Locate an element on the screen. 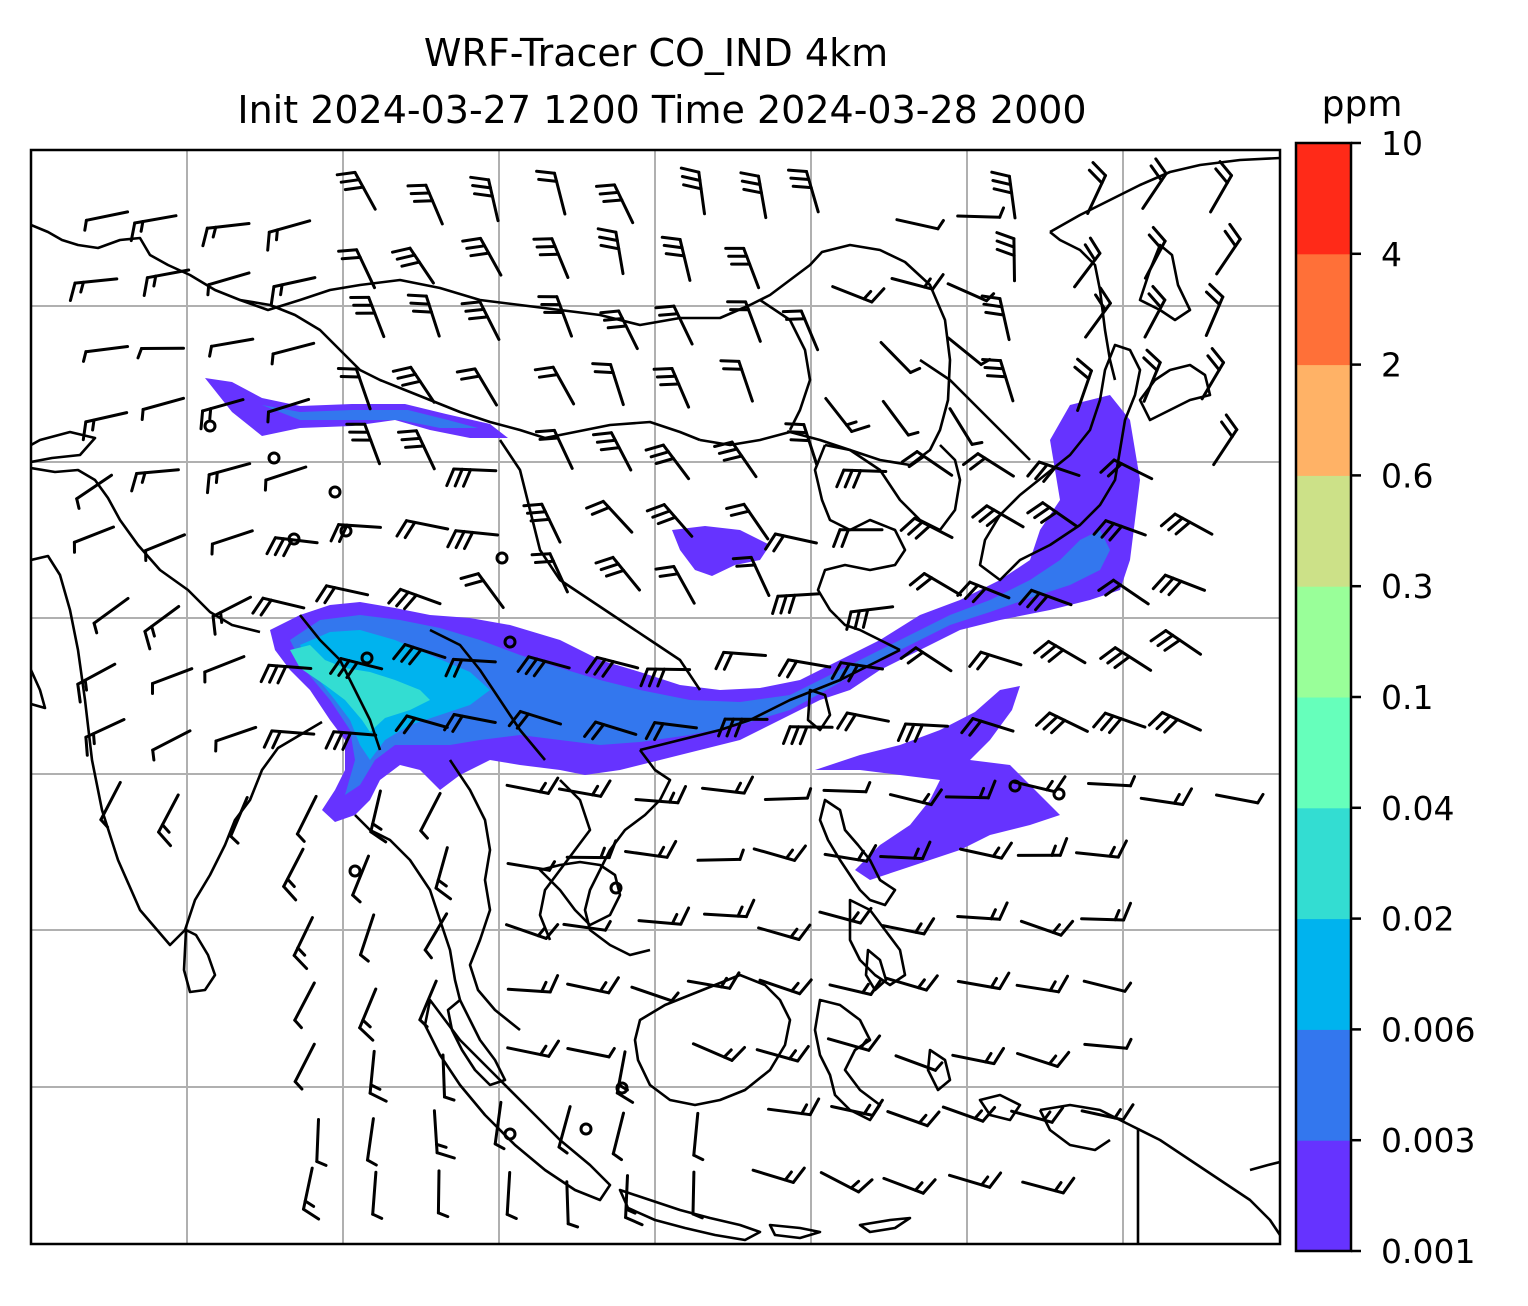 Image resolution: width=1528 pixels, height=1306 pixels. colorbar-ticks: 0.001 0.003 0.006 0.02 0.04 0.1 0.3 0.6 2 4 10 is located at coordinates (1413, 697).